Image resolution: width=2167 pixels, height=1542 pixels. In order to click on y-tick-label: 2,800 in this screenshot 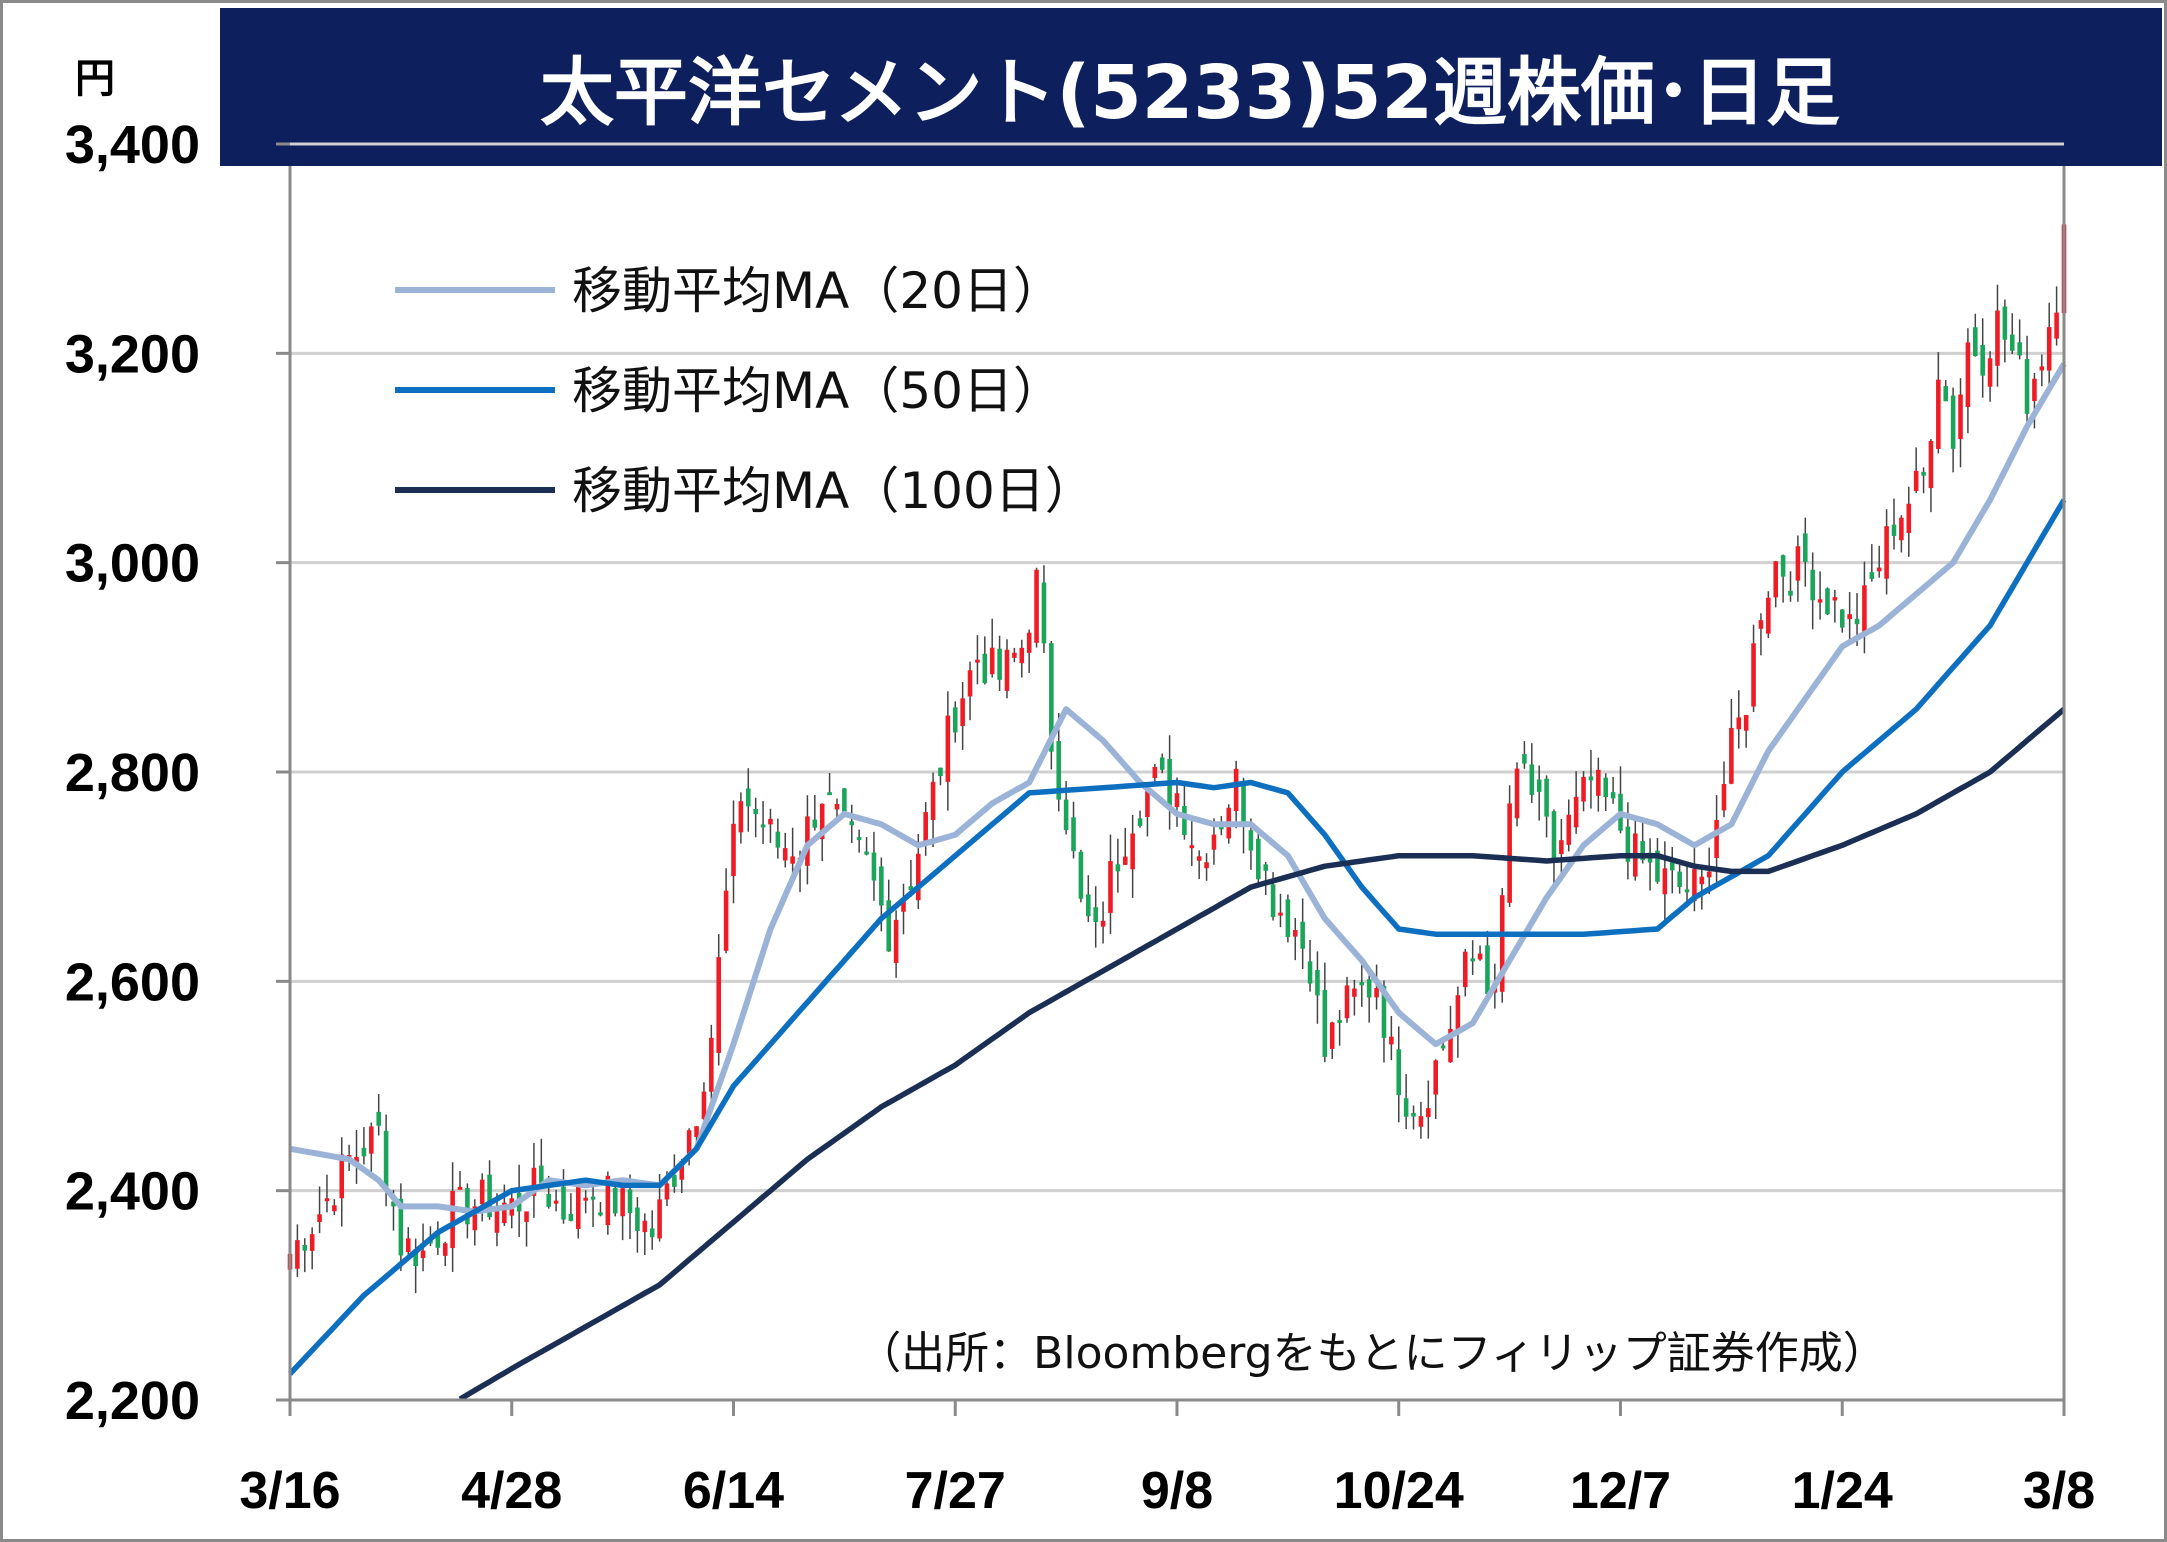, I will do `click(132, 773)`.